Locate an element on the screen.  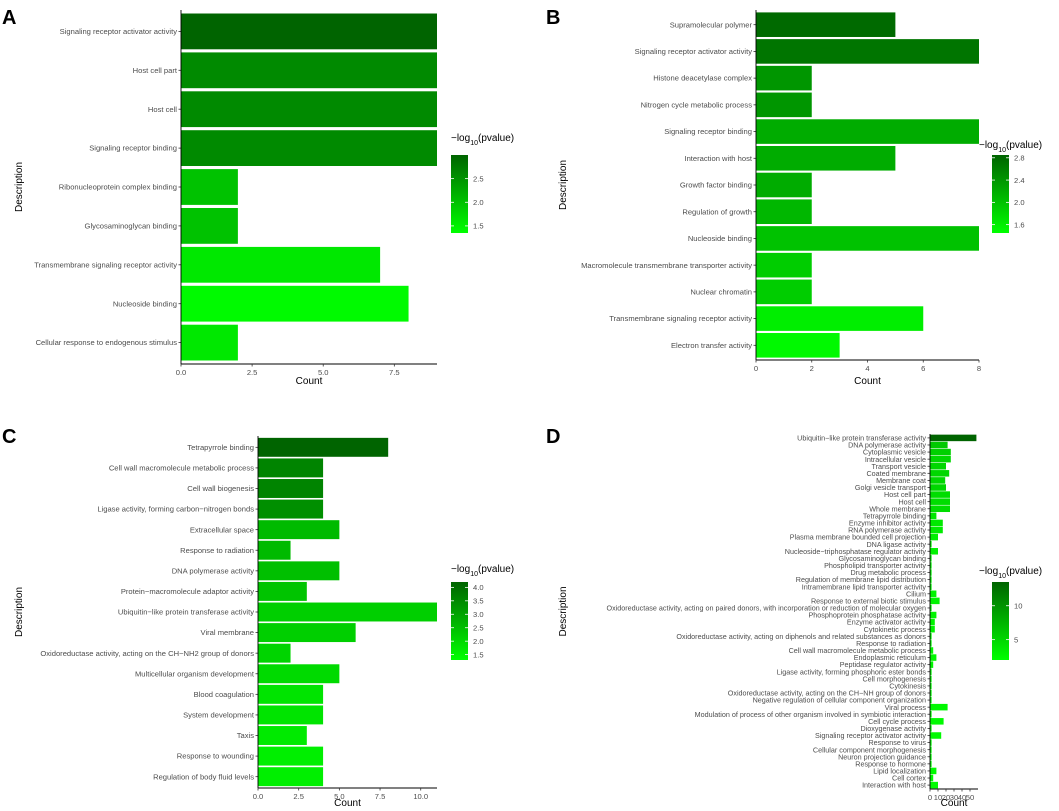
category-label: Whole membrane is located at coordinates (897, 508).